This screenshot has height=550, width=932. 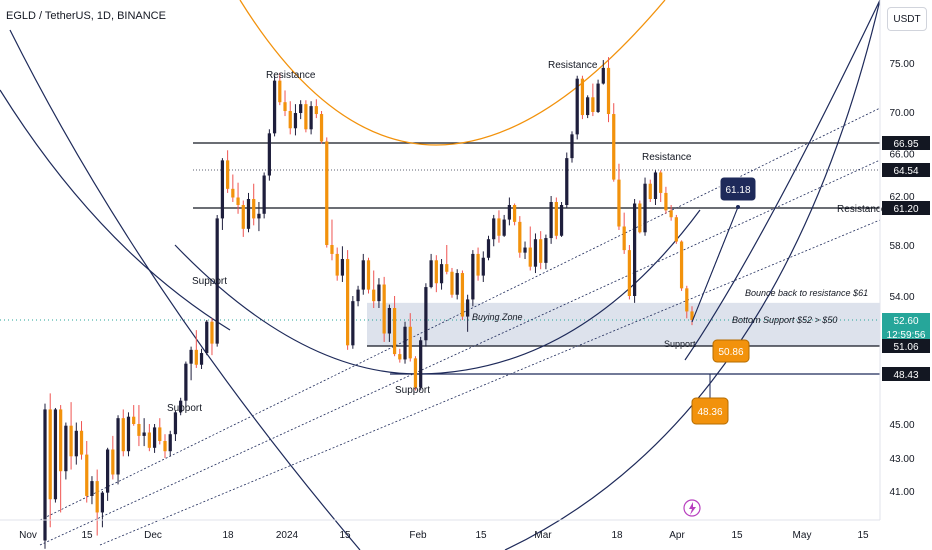 I want to click on annotation-buying-zone: Buying Zone, so click(x=497, y=317).